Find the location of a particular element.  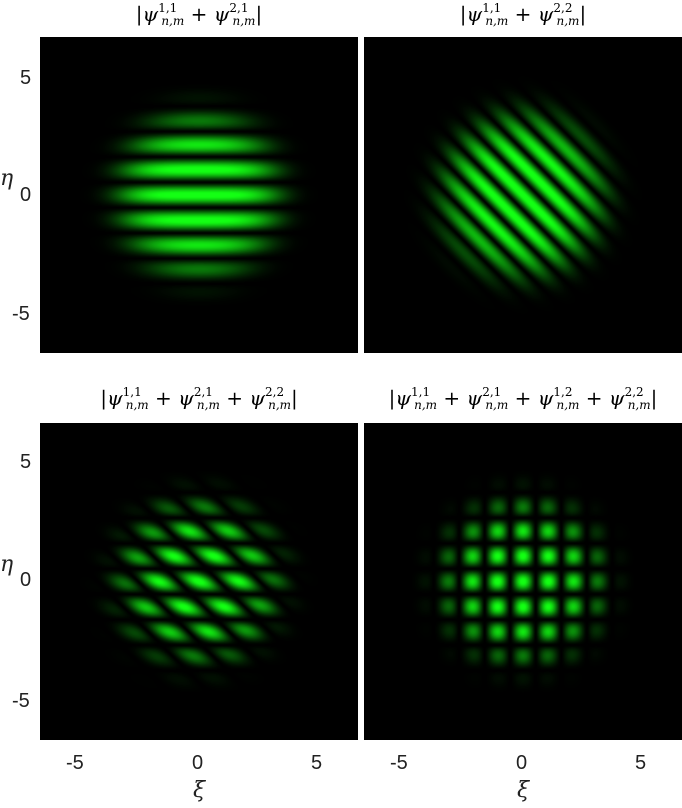

title-panel-4: |ψ1,1n,m + ψ2,1n,m + ψ1,2n,m + ψ2,2n,m| is located at coordinates (523, 398).